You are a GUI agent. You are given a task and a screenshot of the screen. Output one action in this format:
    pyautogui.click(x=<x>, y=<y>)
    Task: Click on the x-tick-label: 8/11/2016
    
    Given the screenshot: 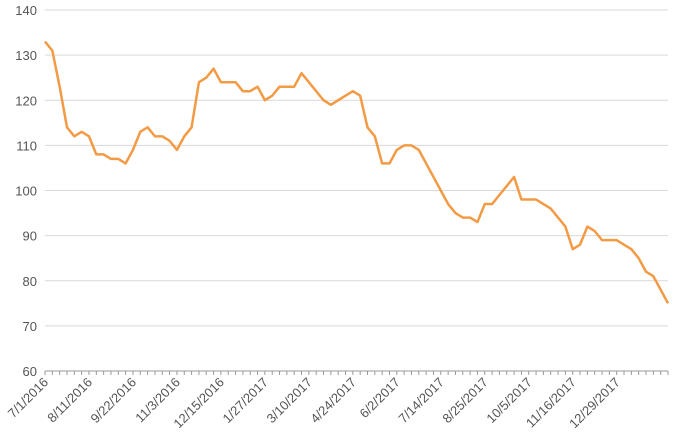 What is the action you would take?
    pyautogui.click(x=69, y=400)
    